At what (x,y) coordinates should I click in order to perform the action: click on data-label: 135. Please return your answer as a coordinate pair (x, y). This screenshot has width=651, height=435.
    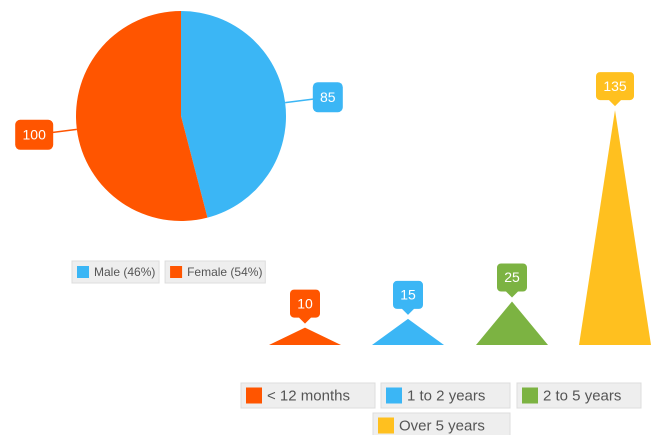
    Looking at the image, I should click on (615, 86).